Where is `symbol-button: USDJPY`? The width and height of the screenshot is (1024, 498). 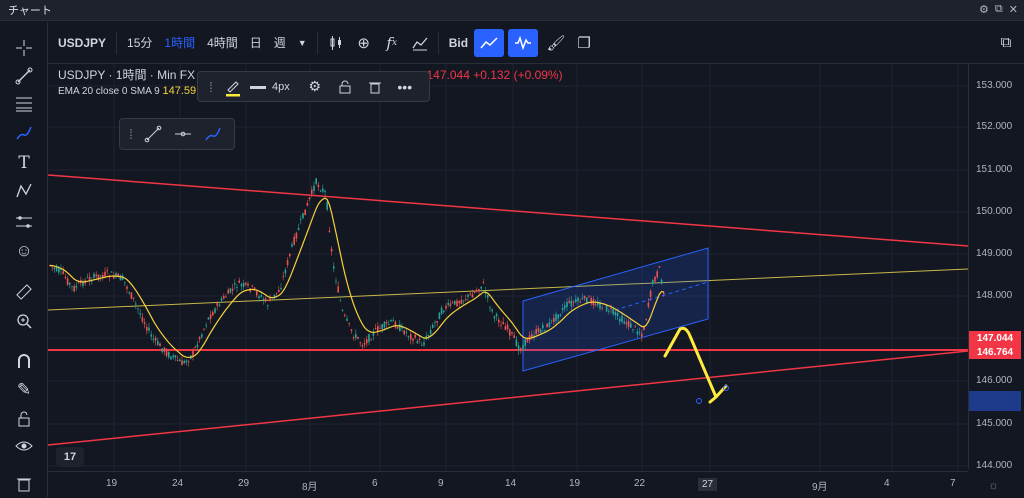 symbol-button: USDJPY is located at coordinates (82, 42).